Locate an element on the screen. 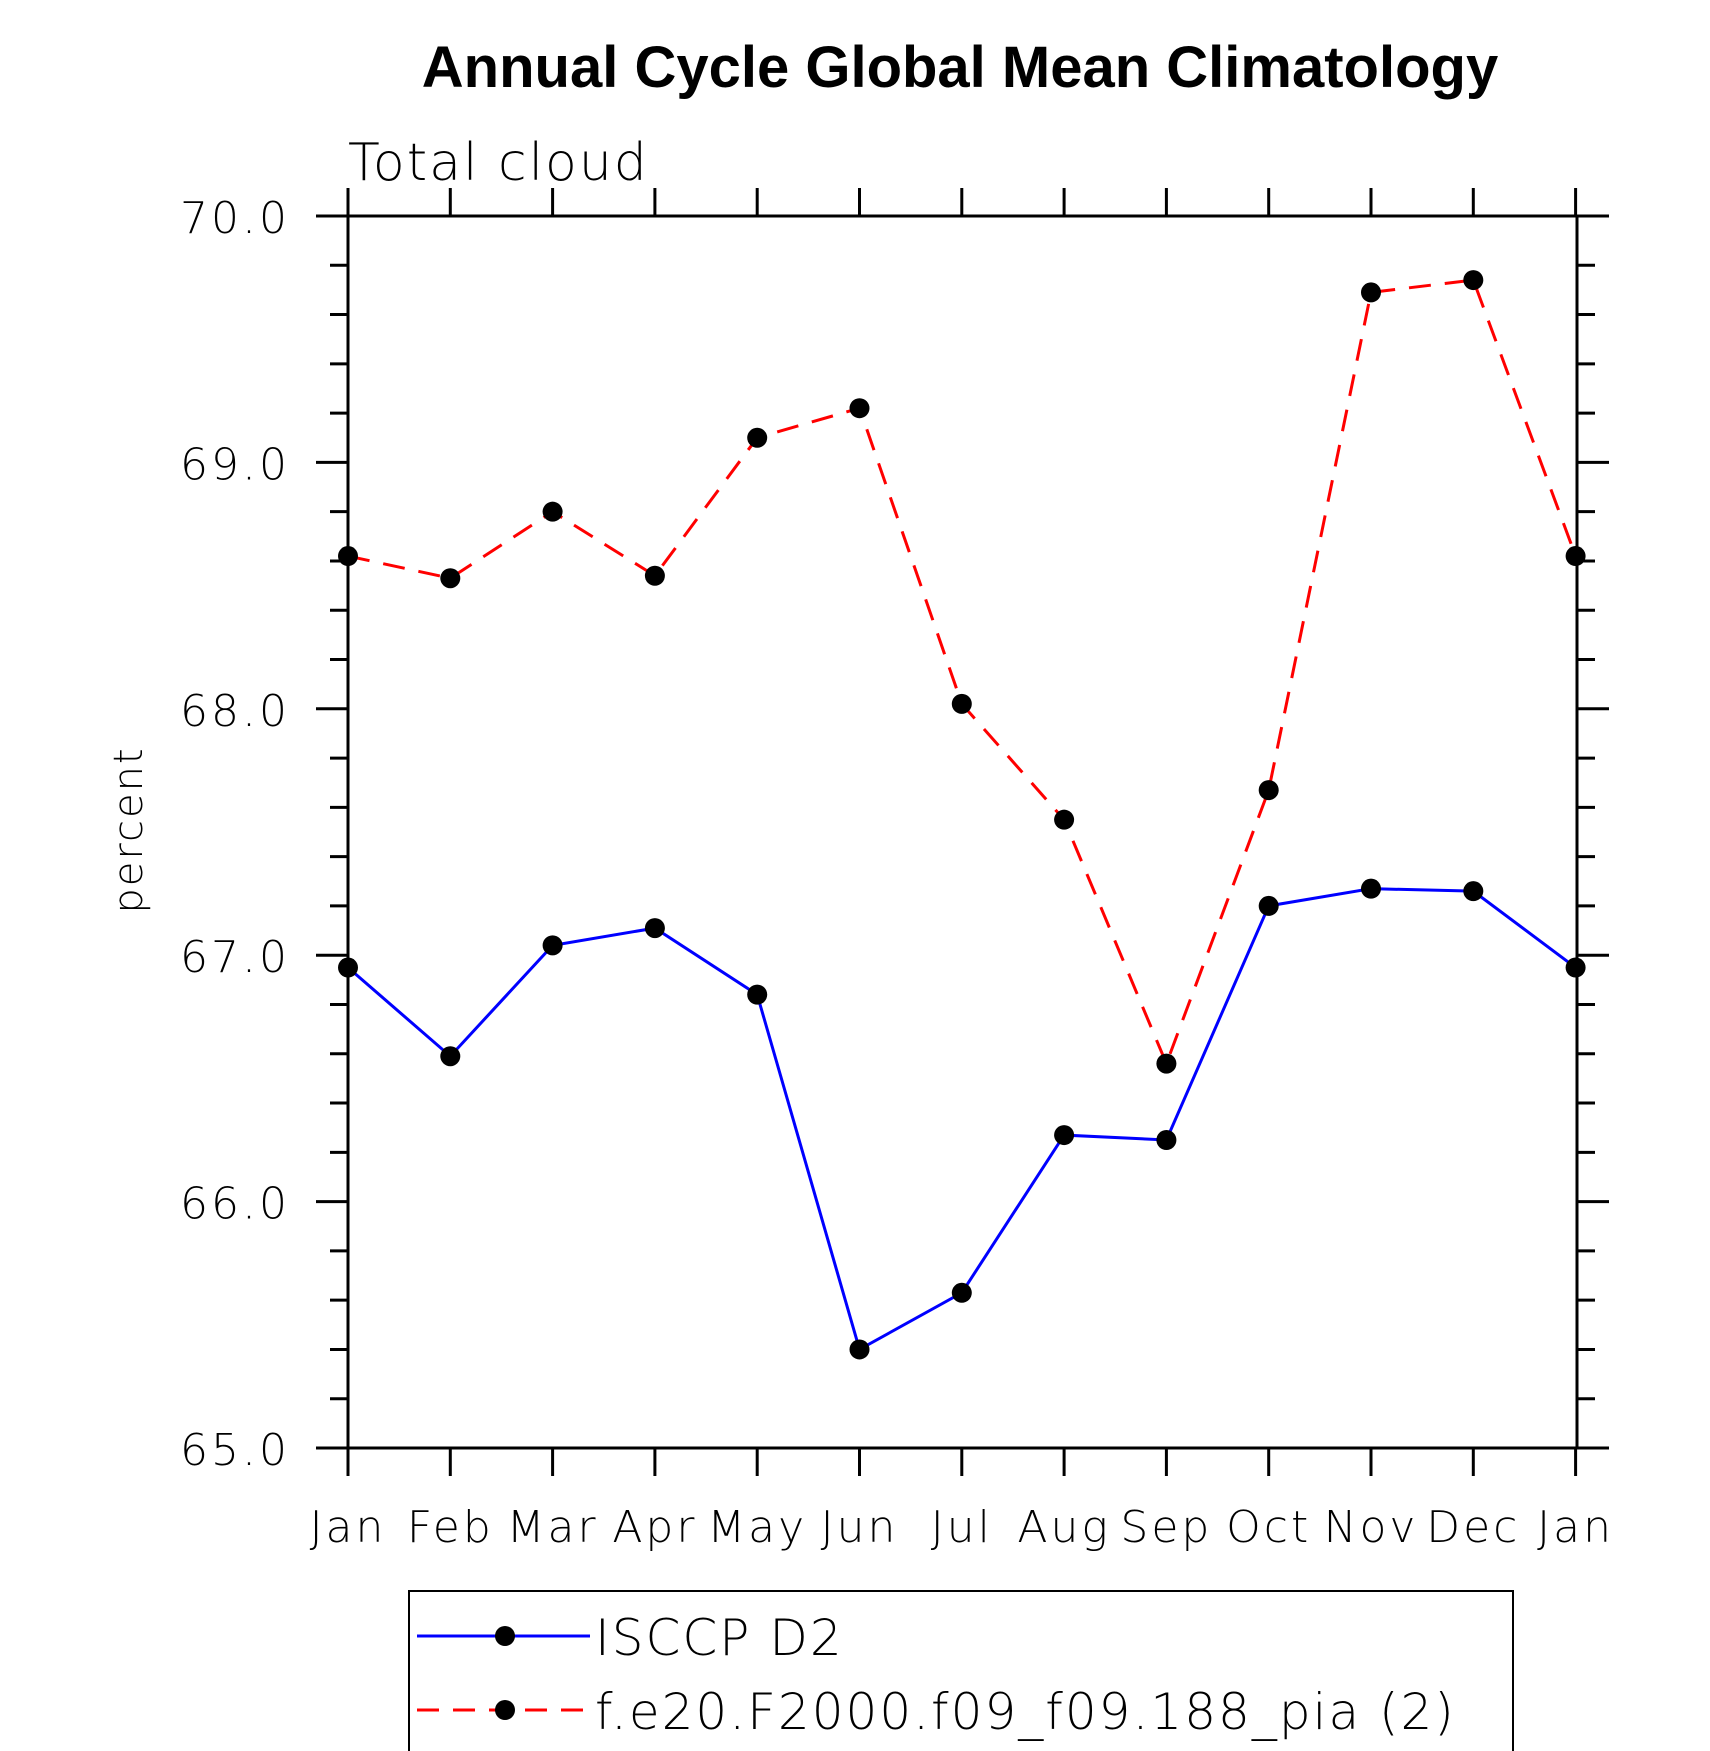  x-tick-label: Jul is located at coordinates (962, 1527).